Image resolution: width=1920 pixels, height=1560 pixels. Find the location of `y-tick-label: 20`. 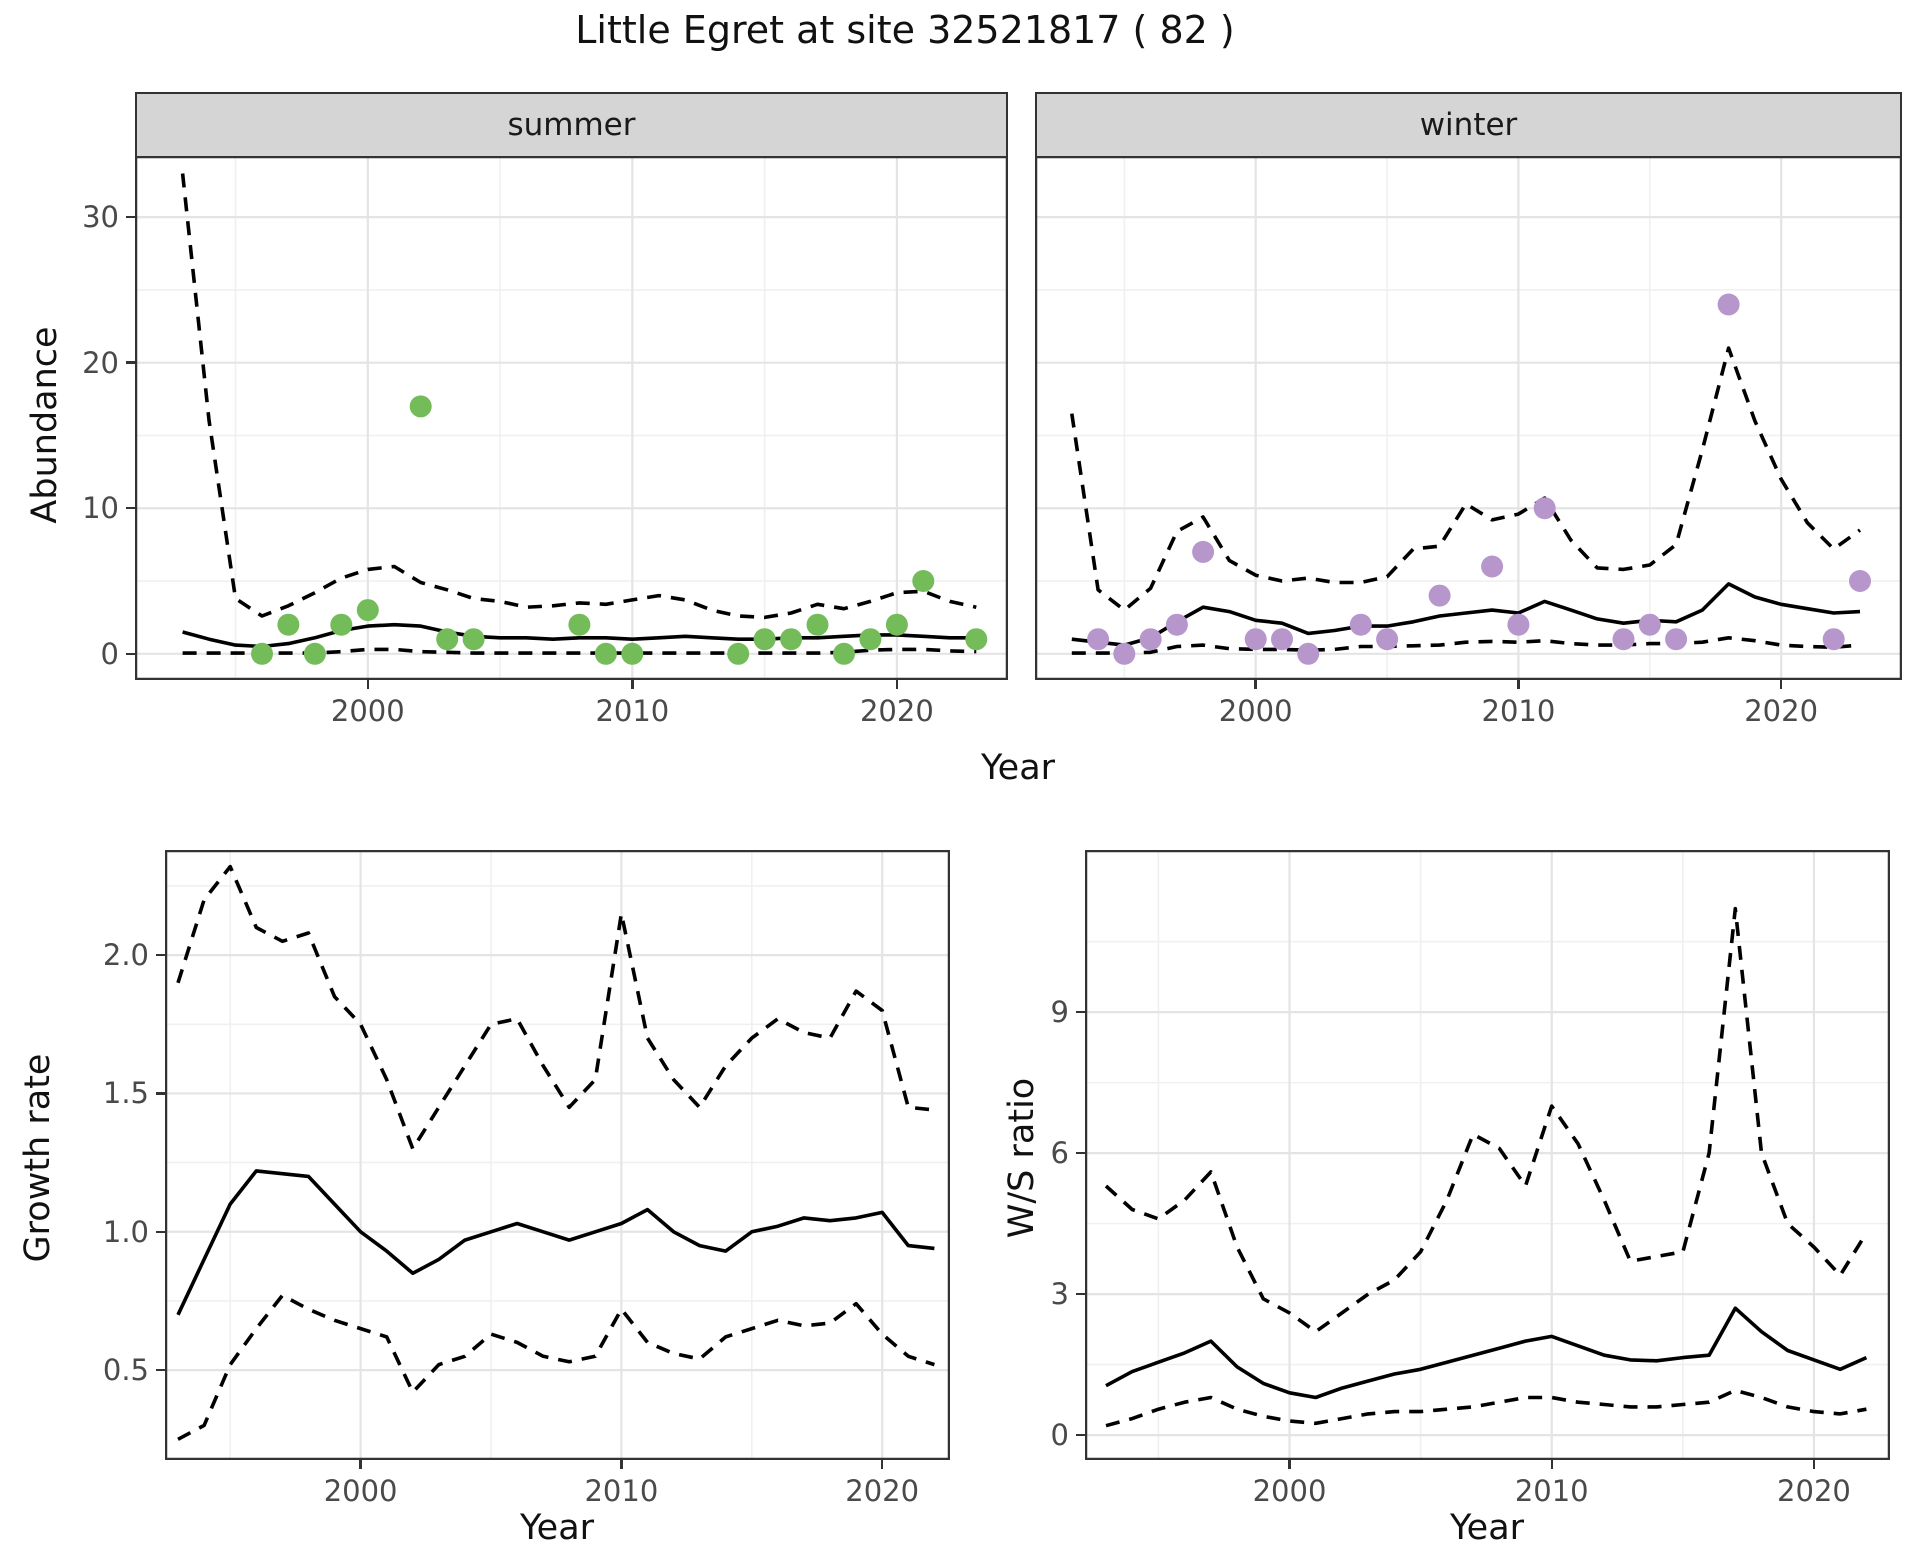

y-tick-label: 20 is located at coordinates (100, 362).